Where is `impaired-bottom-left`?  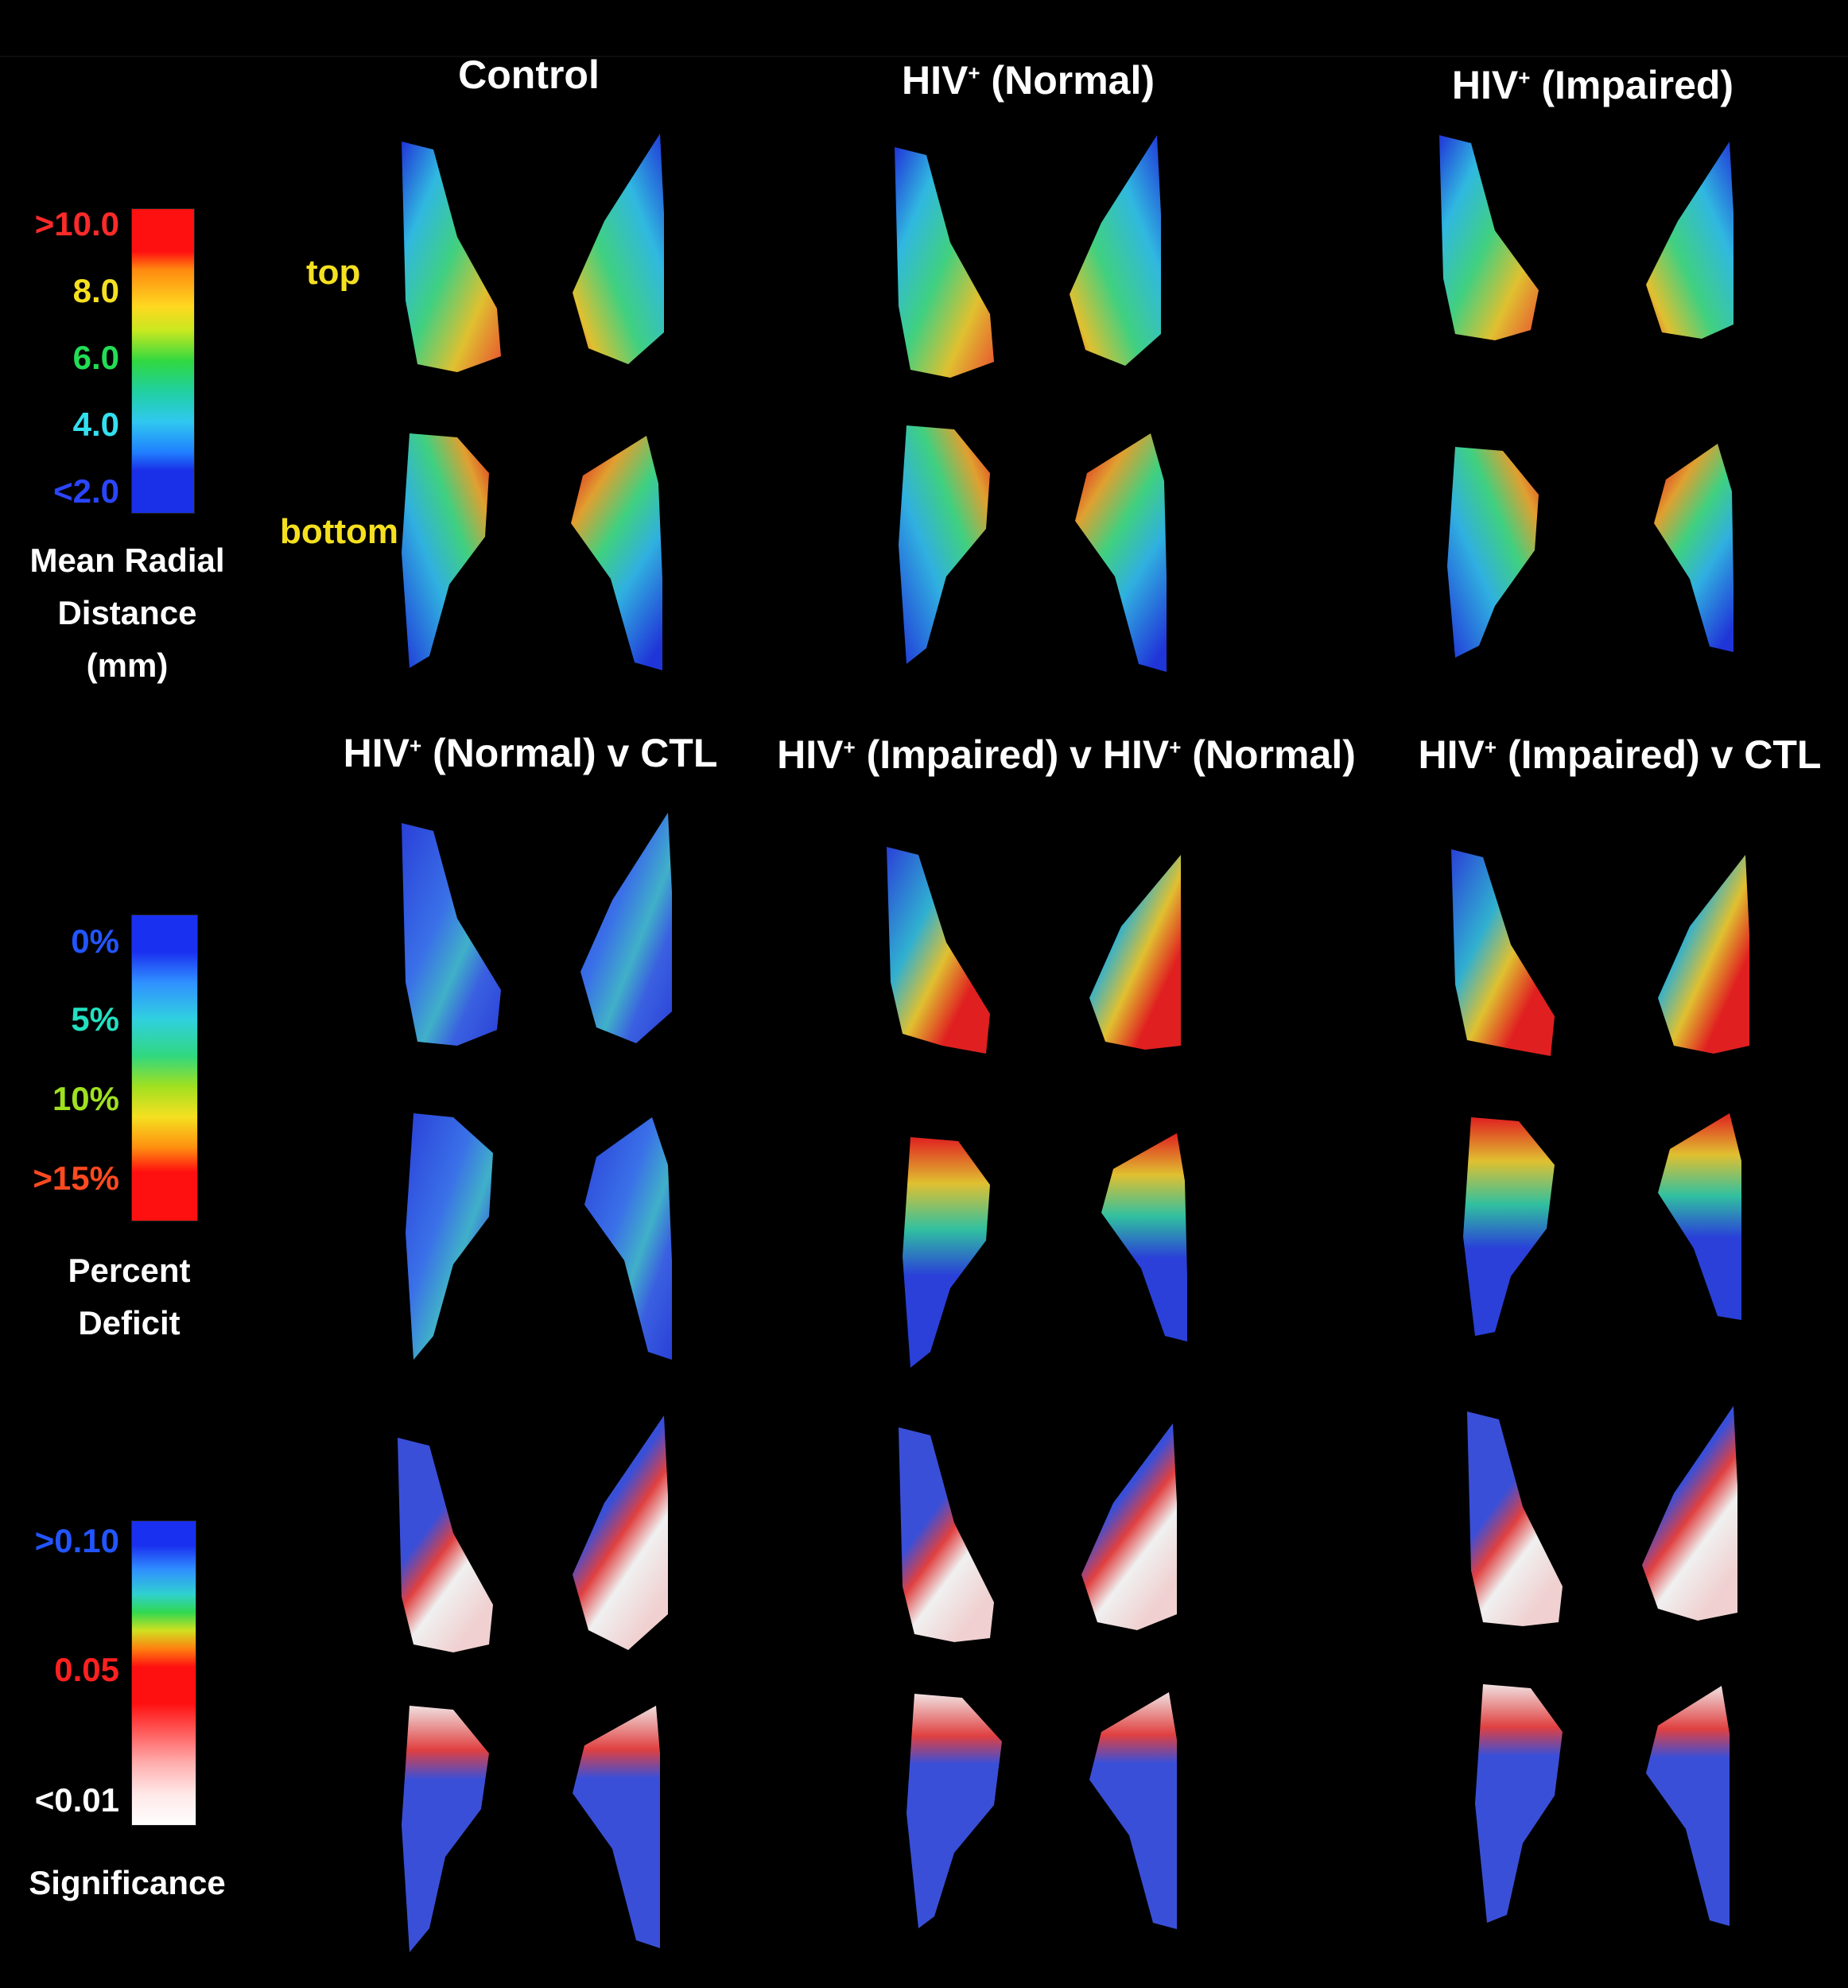 impaired-bottom-left is located at coordinates (1493, 552).